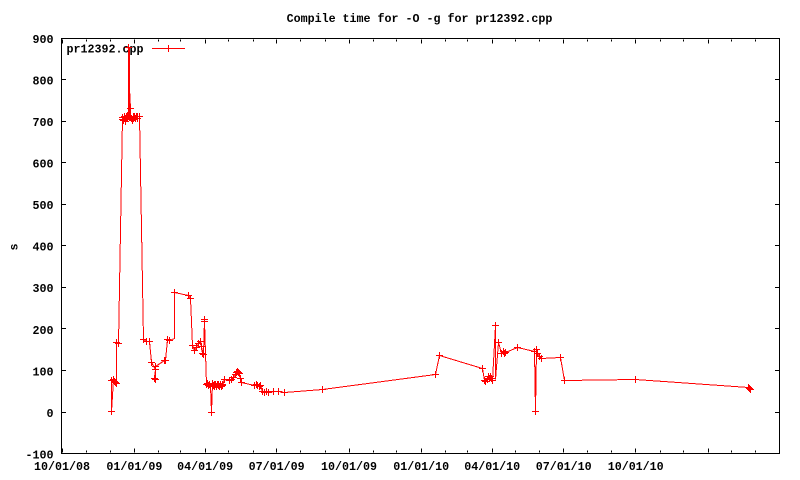 Image resolution: width=800 pixels, height=480 pixels. I want to click on svg-text: 04/01/09, so click(205, 467).